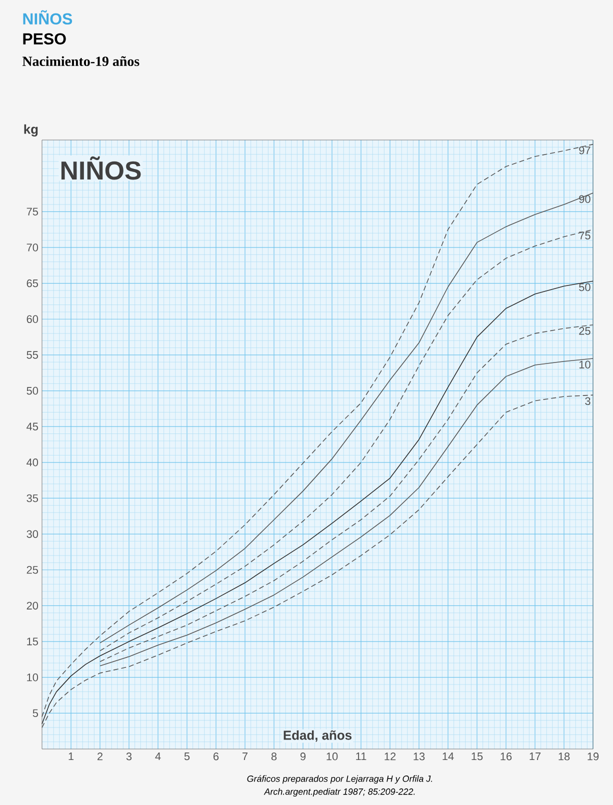 This screenshot has height=805, width=613. I want to click on x-tick-label: 18, so click(564, 756).